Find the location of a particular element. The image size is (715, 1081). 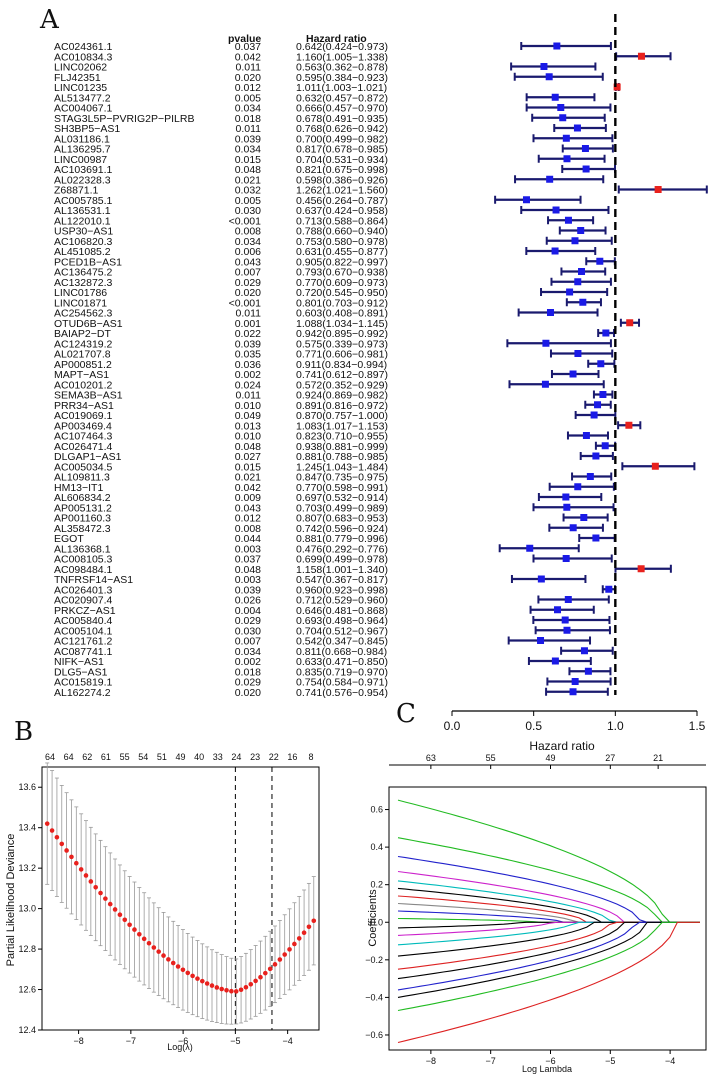

forest-row: USP30−AS1 0.008 0.788(0.660−0.940) is located at coordinates (330, 232).